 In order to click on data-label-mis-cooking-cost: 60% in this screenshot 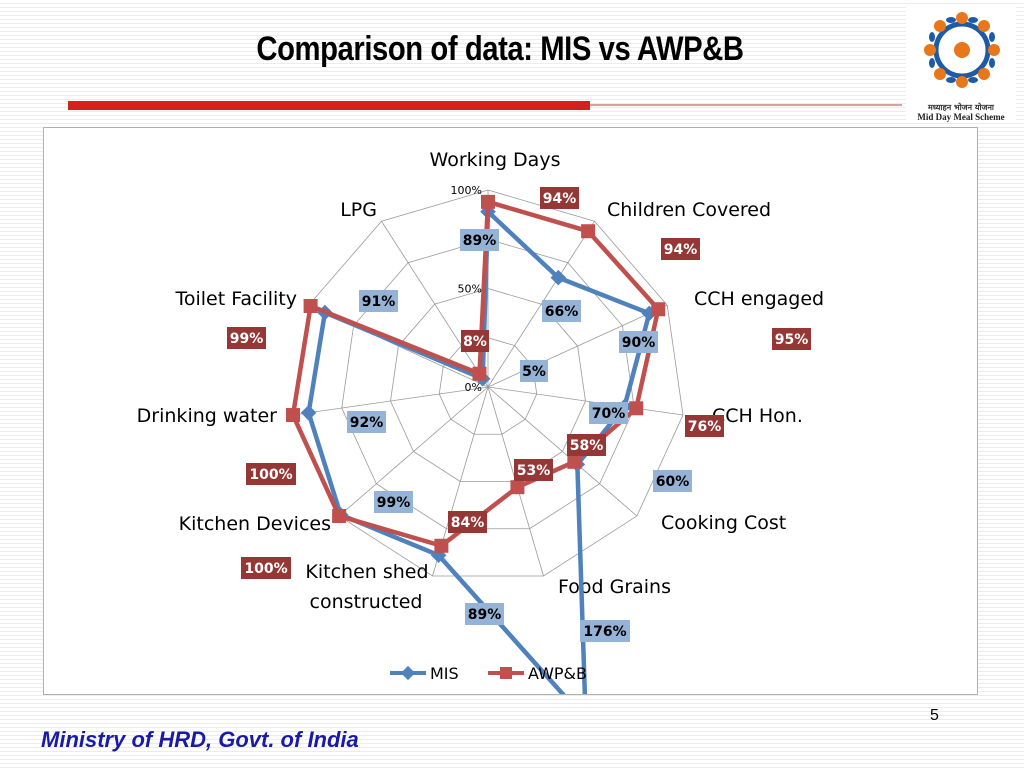, I will do `click(673, 482)`.